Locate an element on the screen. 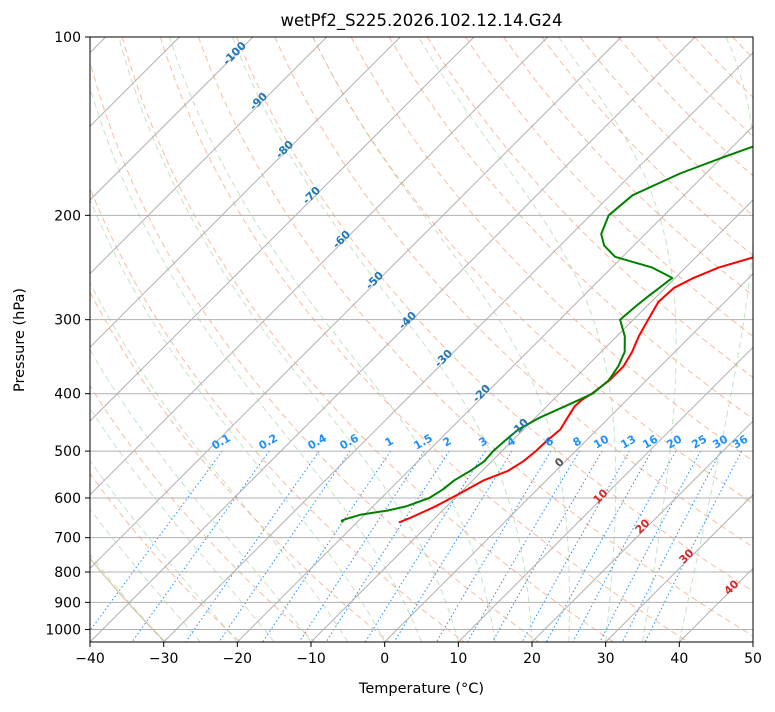 This screenshot has height=712, width=775. x-tick-label: 30 is located at coordinates (606, 659).